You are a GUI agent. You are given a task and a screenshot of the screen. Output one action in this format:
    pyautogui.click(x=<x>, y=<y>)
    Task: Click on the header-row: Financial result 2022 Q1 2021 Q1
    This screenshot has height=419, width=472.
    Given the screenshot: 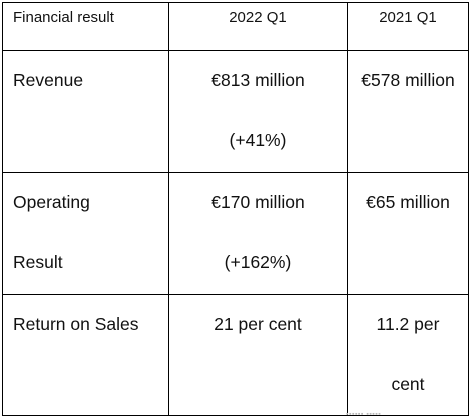 What is the action you would take?
    pyautogui.click(x=235, y=26)
    